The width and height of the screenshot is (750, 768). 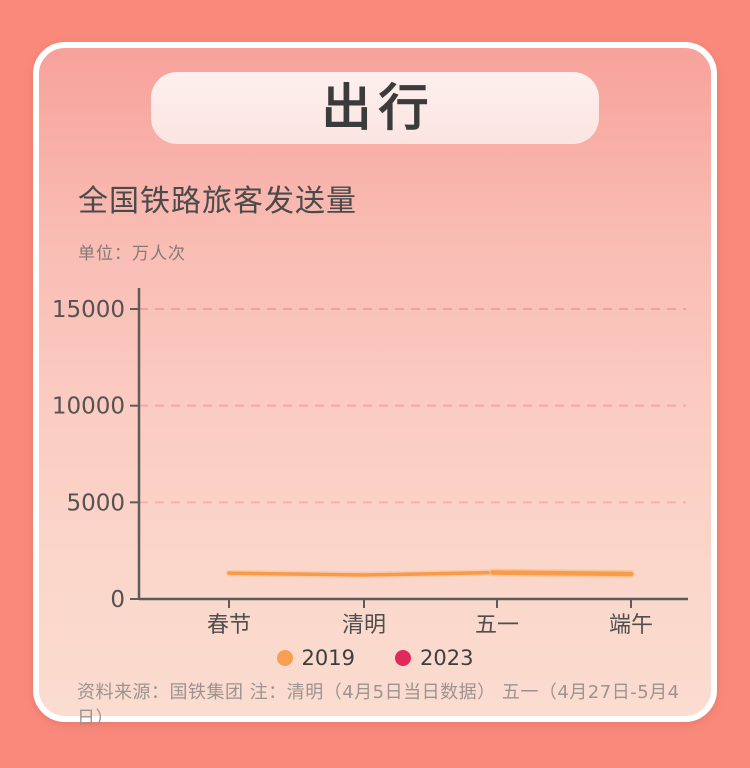 I want to click on svg-text: 五一, so click(x=497, y=625).